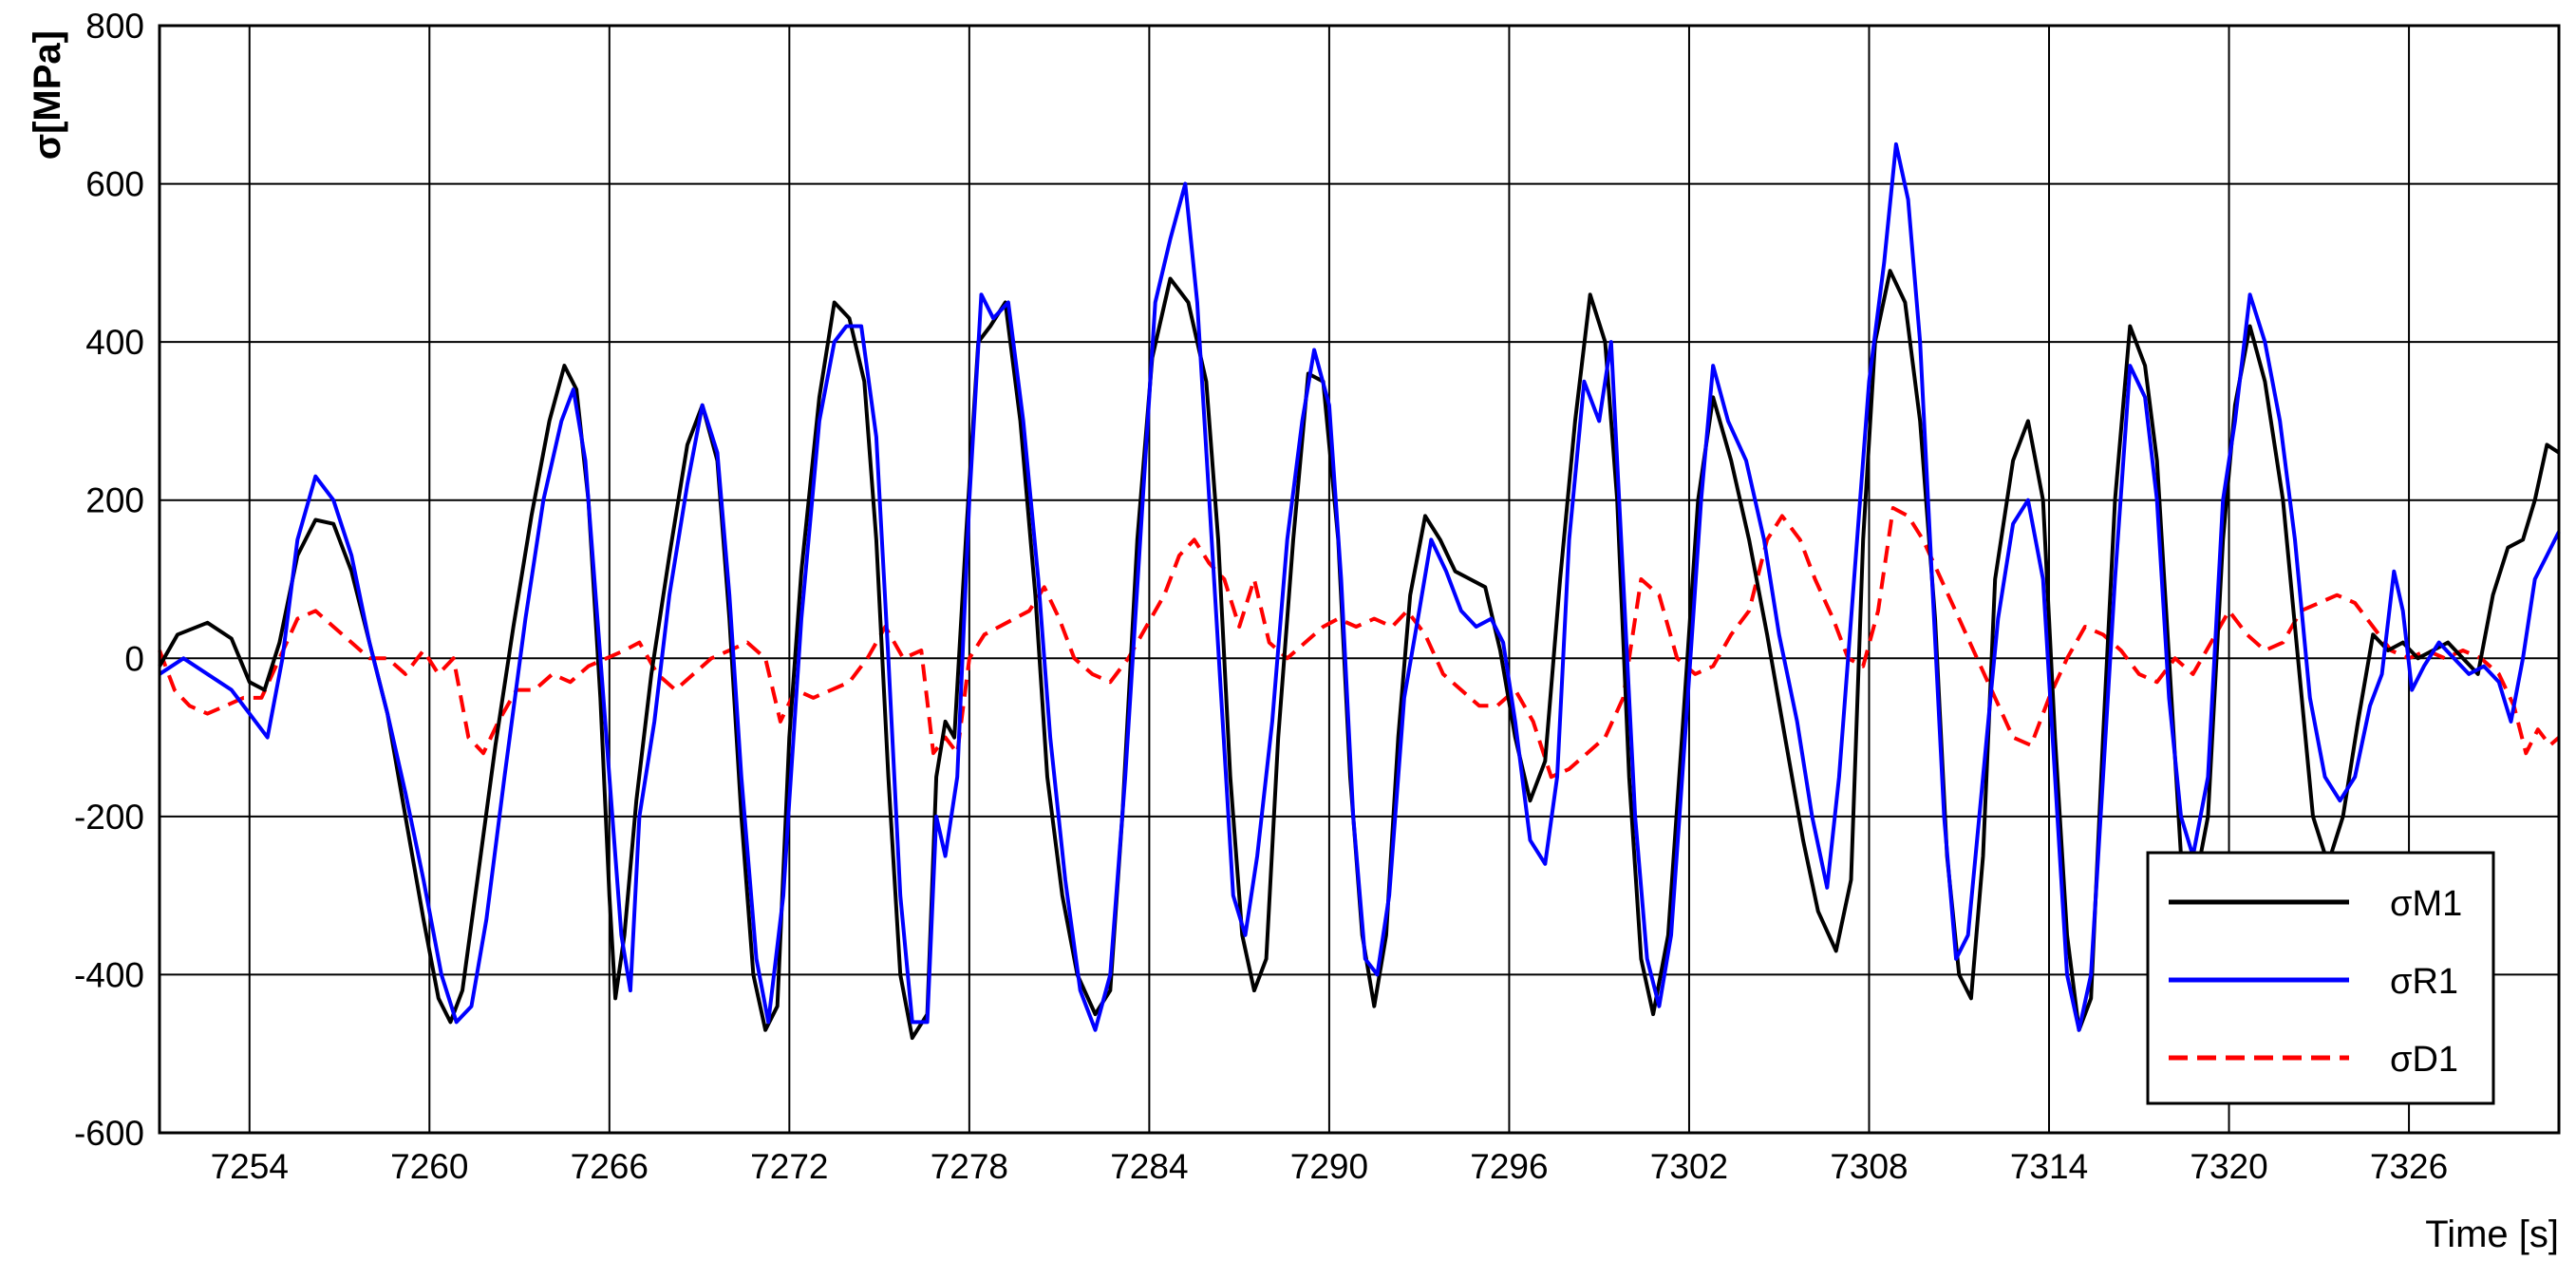 This screenshot has width=2576, height=1261. Describe the element at coordinates (109, 818) in the screenshot. I see `y-tick-label: -200` at that location.